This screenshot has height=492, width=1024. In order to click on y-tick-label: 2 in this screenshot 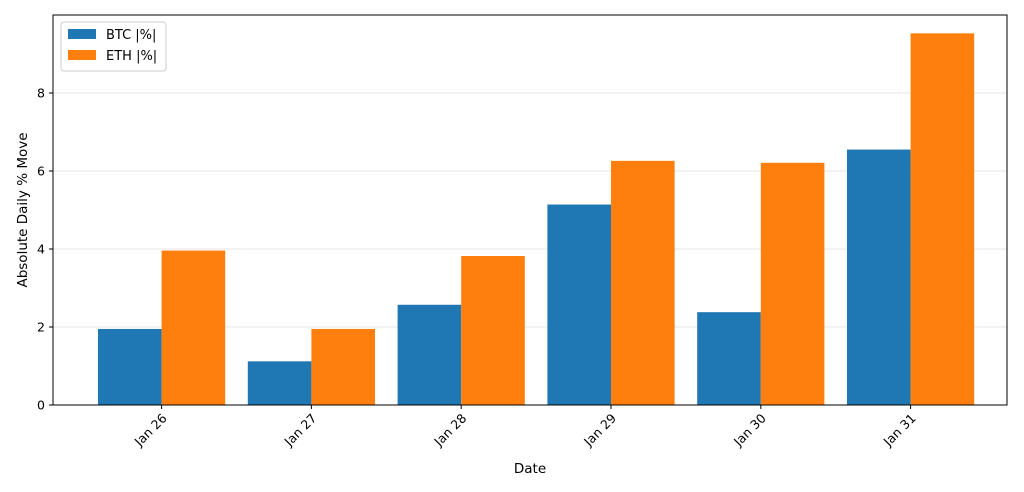, I will do `click(41, 327)`.